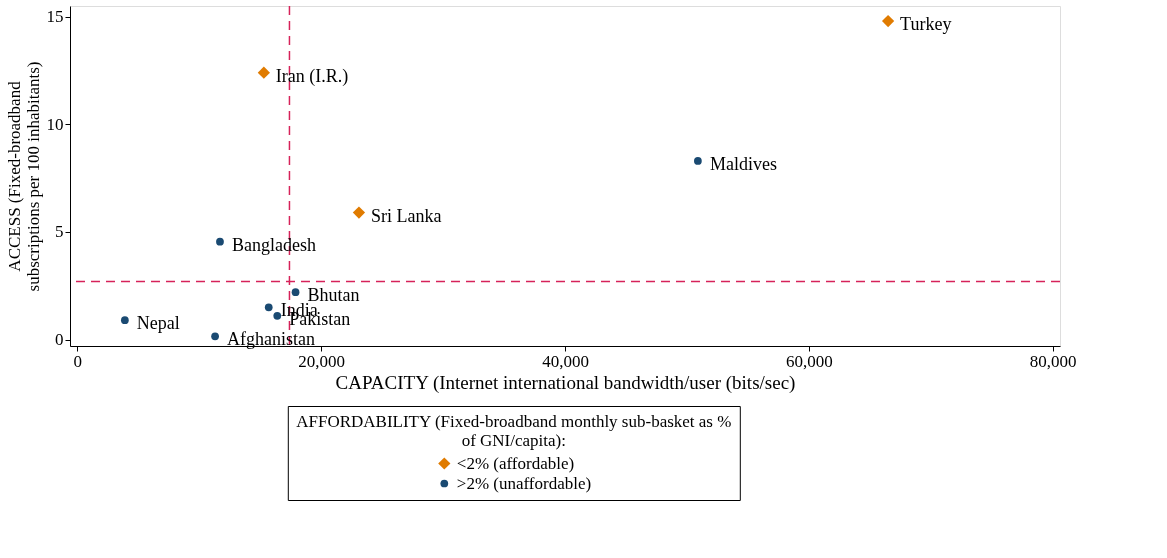 The image size is (1167, 558). I want to click on x-axis-title: CAPACITY (Internet international bandwidth/user (bits/sec), so click(565, 382).